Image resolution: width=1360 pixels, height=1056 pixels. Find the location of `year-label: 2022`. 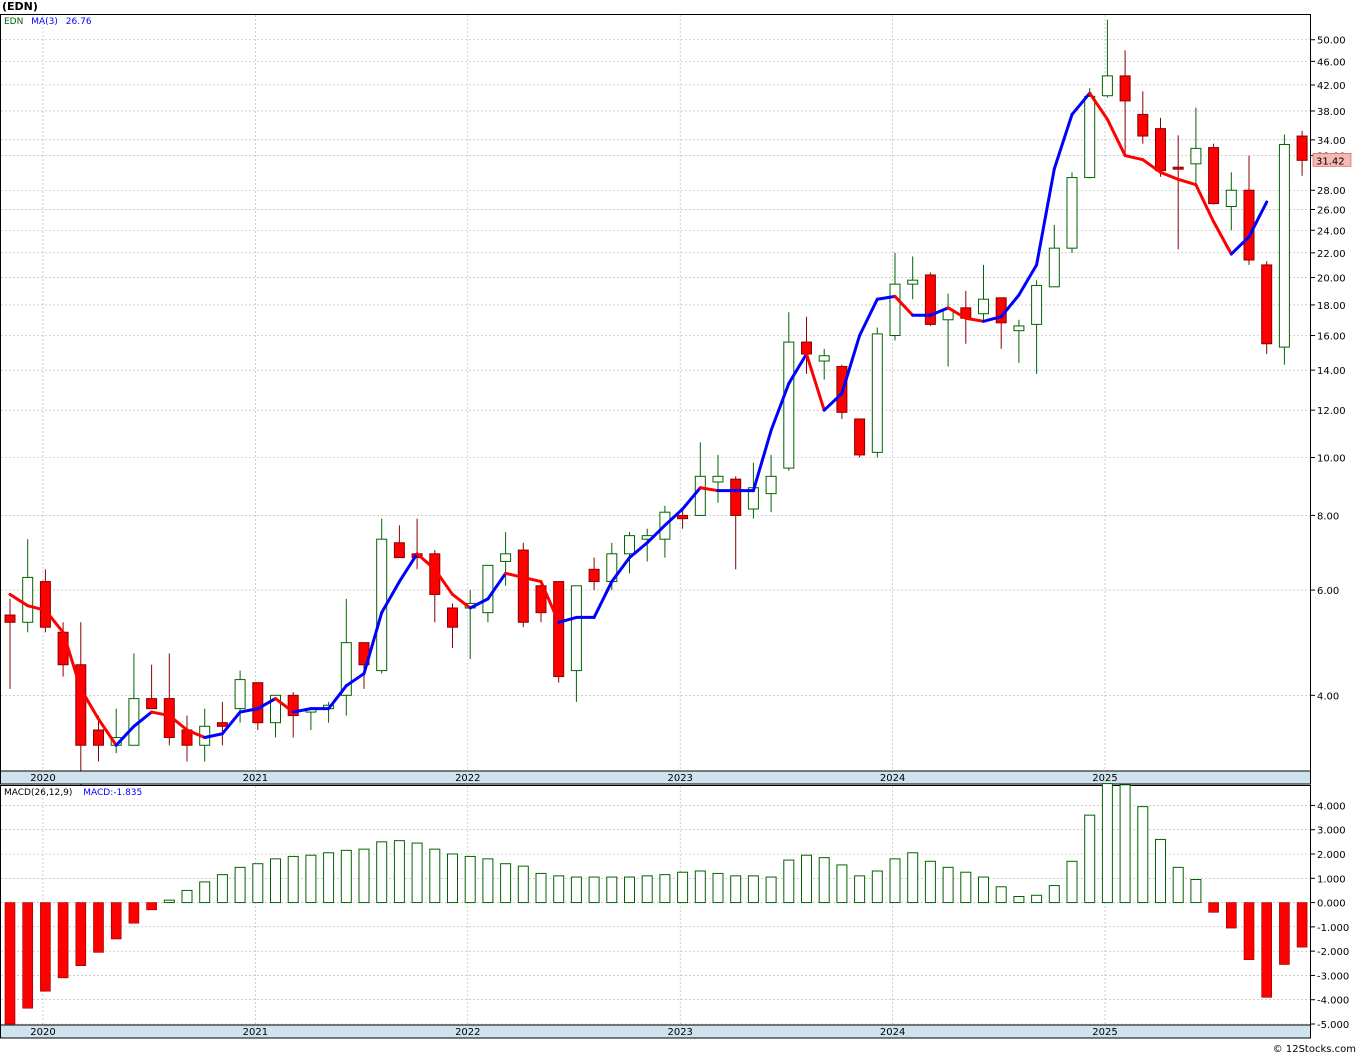

year-label: 2022 is located at coordinates (467, 778).